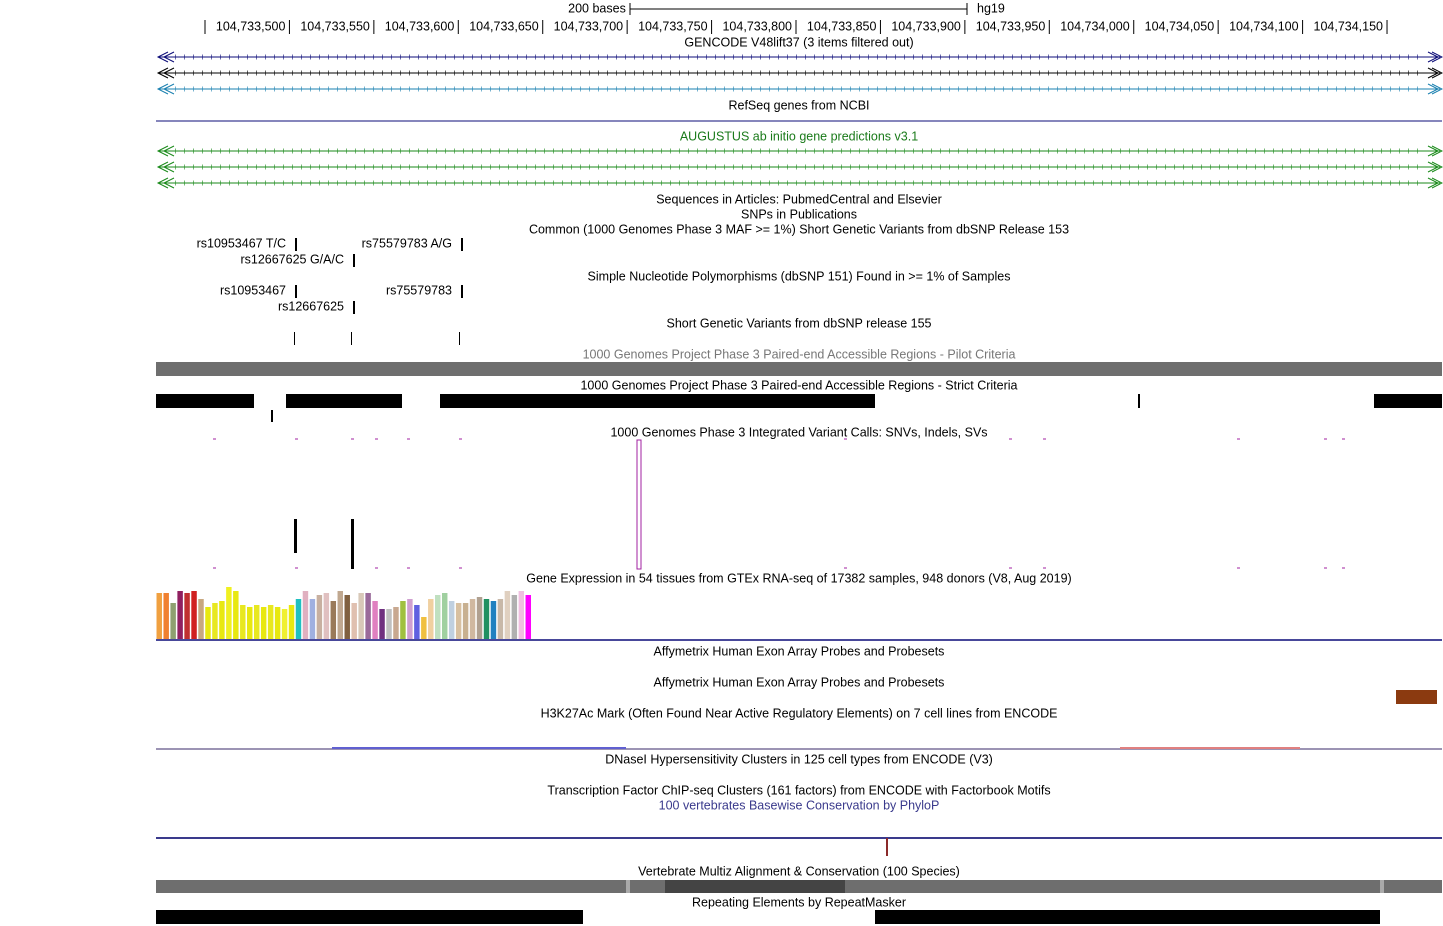 The height and width of the screenshot is (926, 1443). What do you see at coordinates (295, 536) in the screenshot?
I see `variant-call` at bounding box center [295, 536].